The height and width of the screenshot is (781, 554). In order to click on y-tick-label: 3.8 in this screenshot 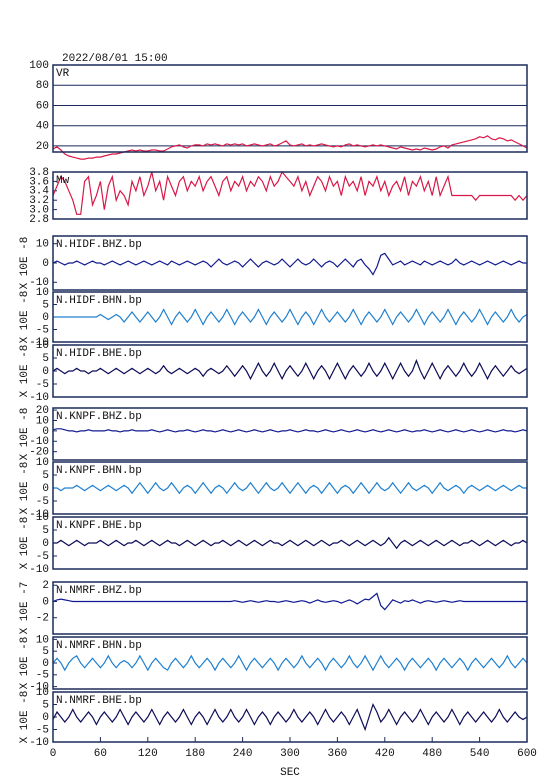, I will do `click(39, 173)`.